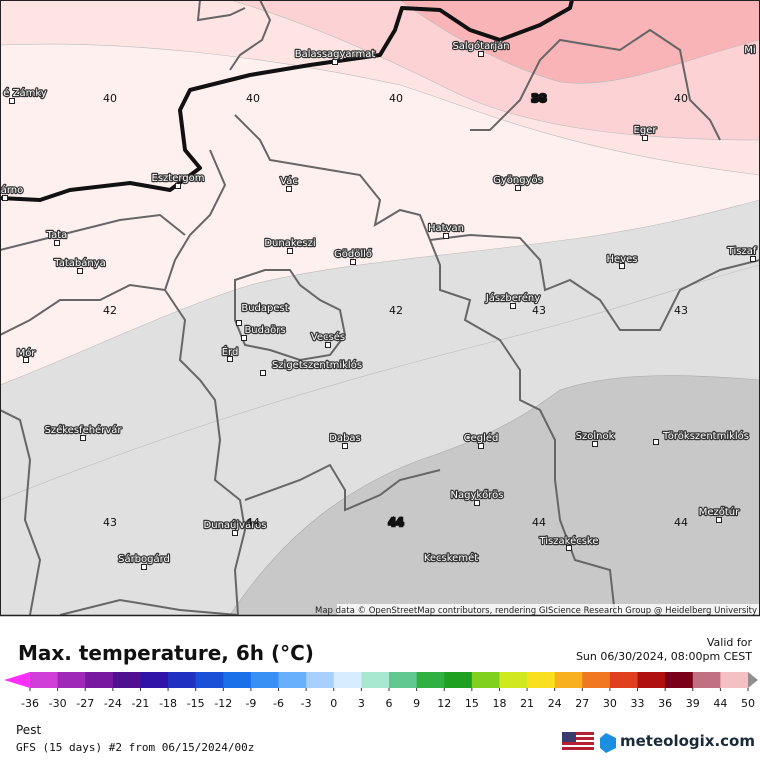  Describe the element at coordinates (28, 730) in the screenshot. I see `region: Pest` at that location.